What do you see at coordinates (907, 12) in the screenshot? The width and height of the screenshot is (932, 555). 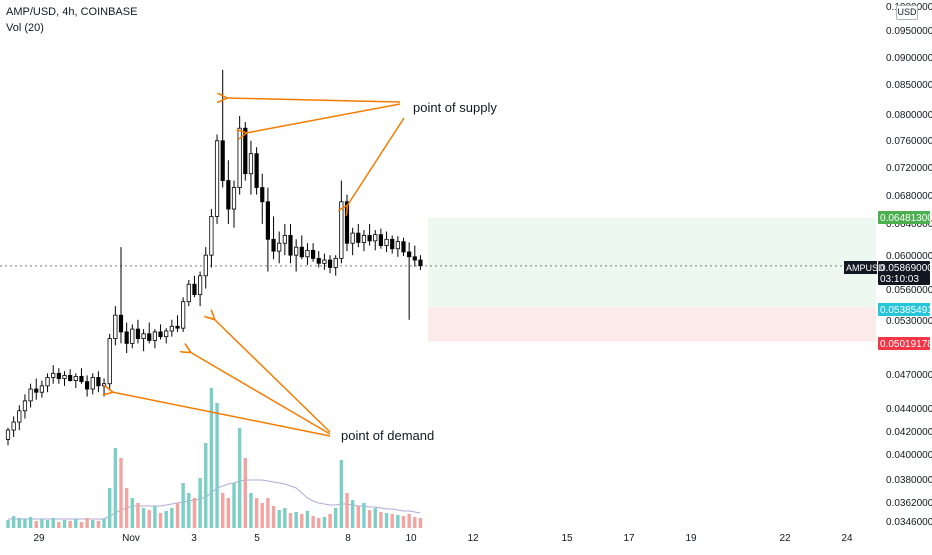 I see `currency-button: USD` at bounding box center [907, 12].